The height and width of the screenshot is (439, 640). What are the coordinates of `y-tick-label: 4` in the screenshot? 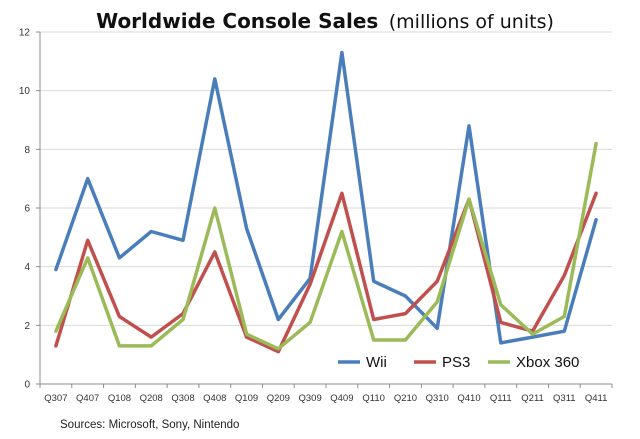 It's located at (27, 267).